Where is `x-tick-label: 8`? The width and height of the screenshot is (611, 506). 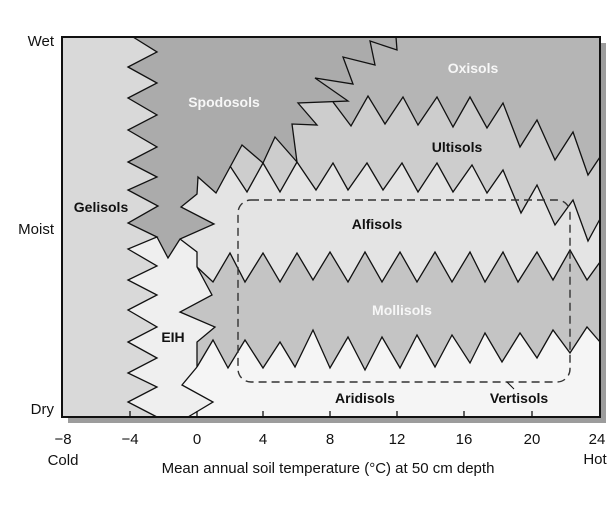 x-tick-label: 8 is located at coordinates (330, 439).